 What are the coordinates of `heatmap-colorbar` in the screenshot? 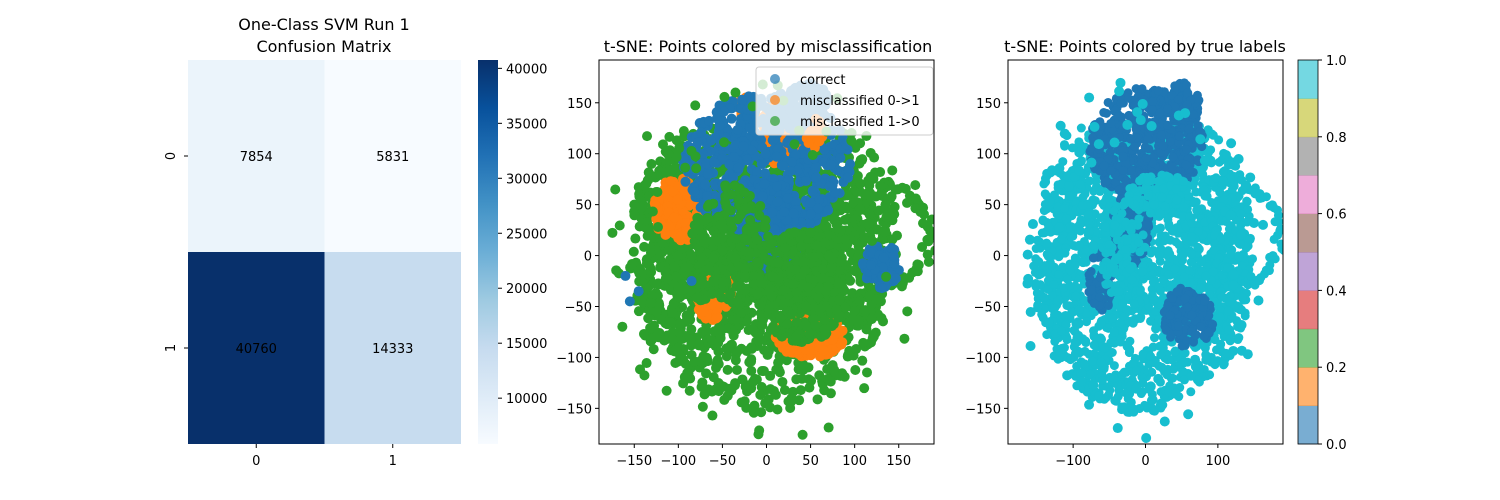 It's located at (488, 252).